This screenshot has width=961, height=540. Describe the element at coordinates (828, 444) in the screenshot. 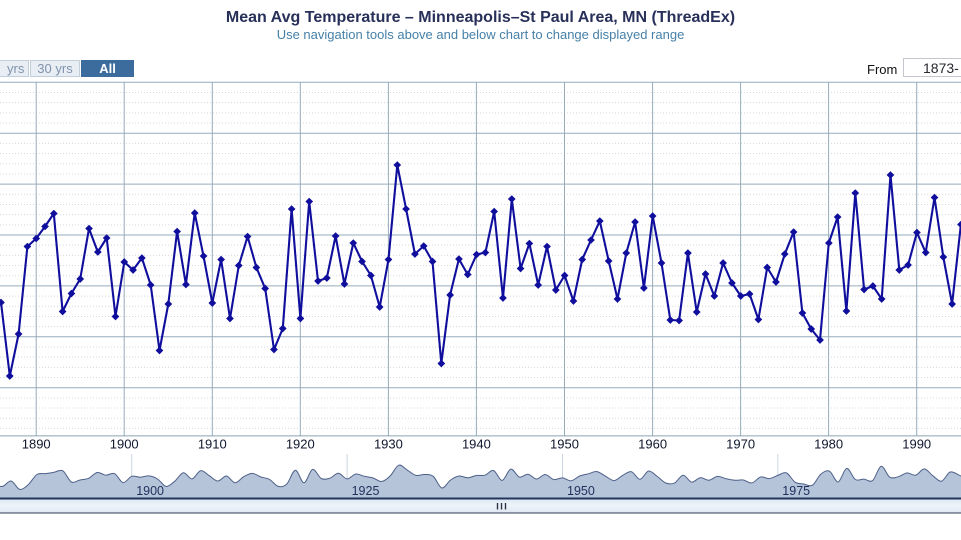

I see `svg-text: 1980` at that location.